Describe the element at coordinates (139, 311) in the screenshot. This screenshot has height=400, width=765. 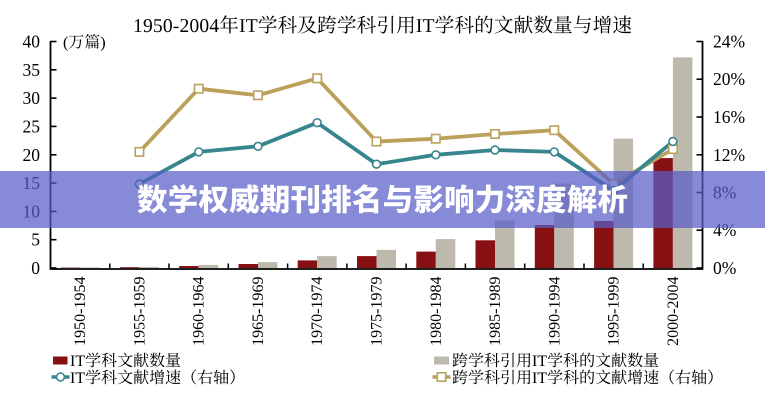
I see `svg-text: 1955-1959` at that location.